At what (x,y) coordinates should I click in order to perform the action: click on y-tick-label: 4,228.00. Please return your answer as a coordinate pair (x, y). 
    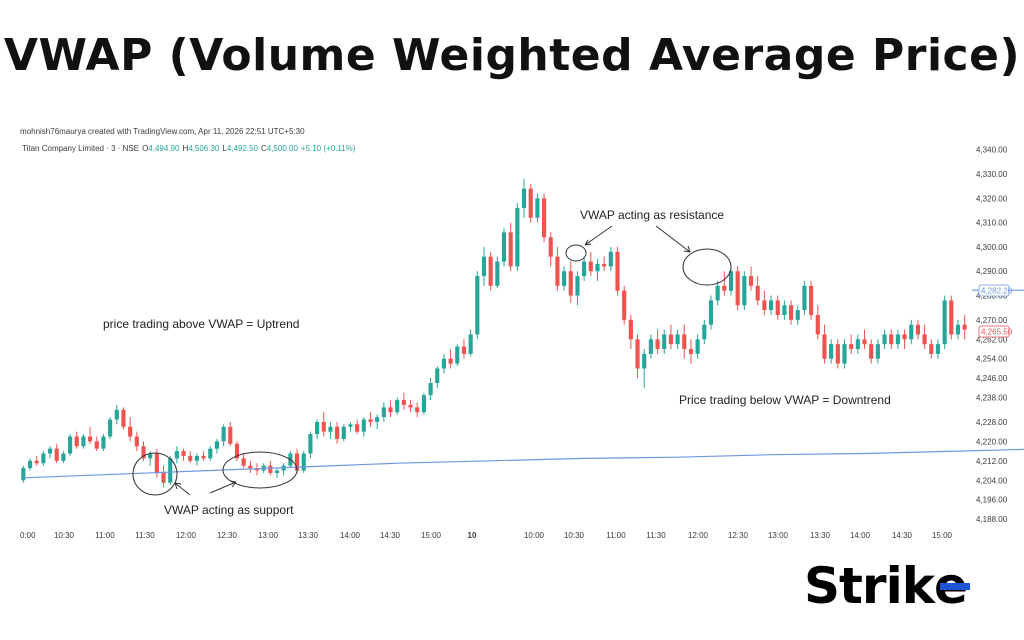
    Looking at the image, I should click on (992, 422).